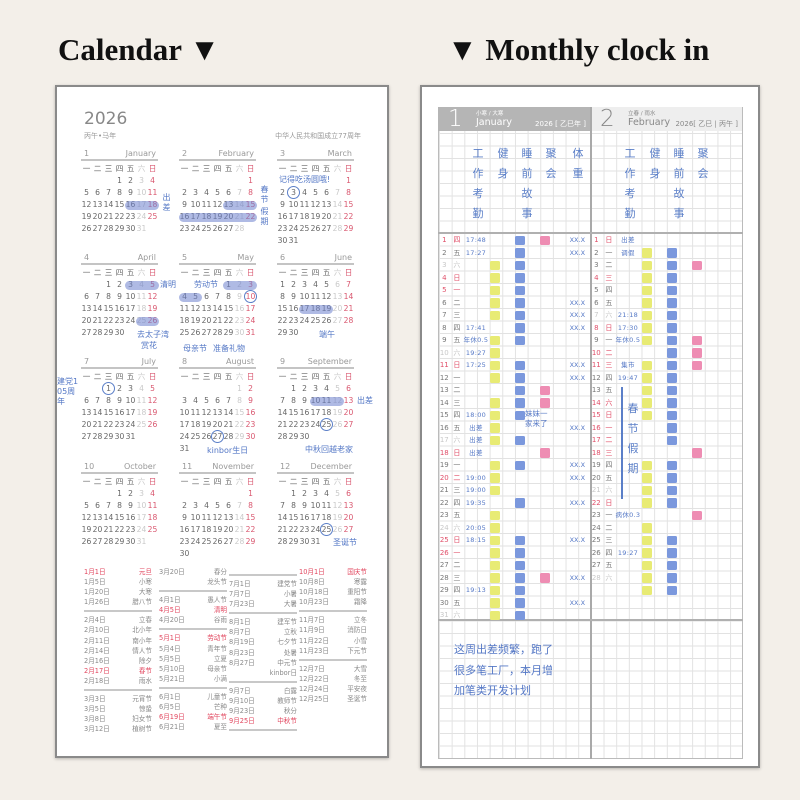 This screenshot has height=800, width=800. What do you see at coordinates (315, 493) in the screenshot?
I see `date-cell: 3` at bounding box center [315, 493].